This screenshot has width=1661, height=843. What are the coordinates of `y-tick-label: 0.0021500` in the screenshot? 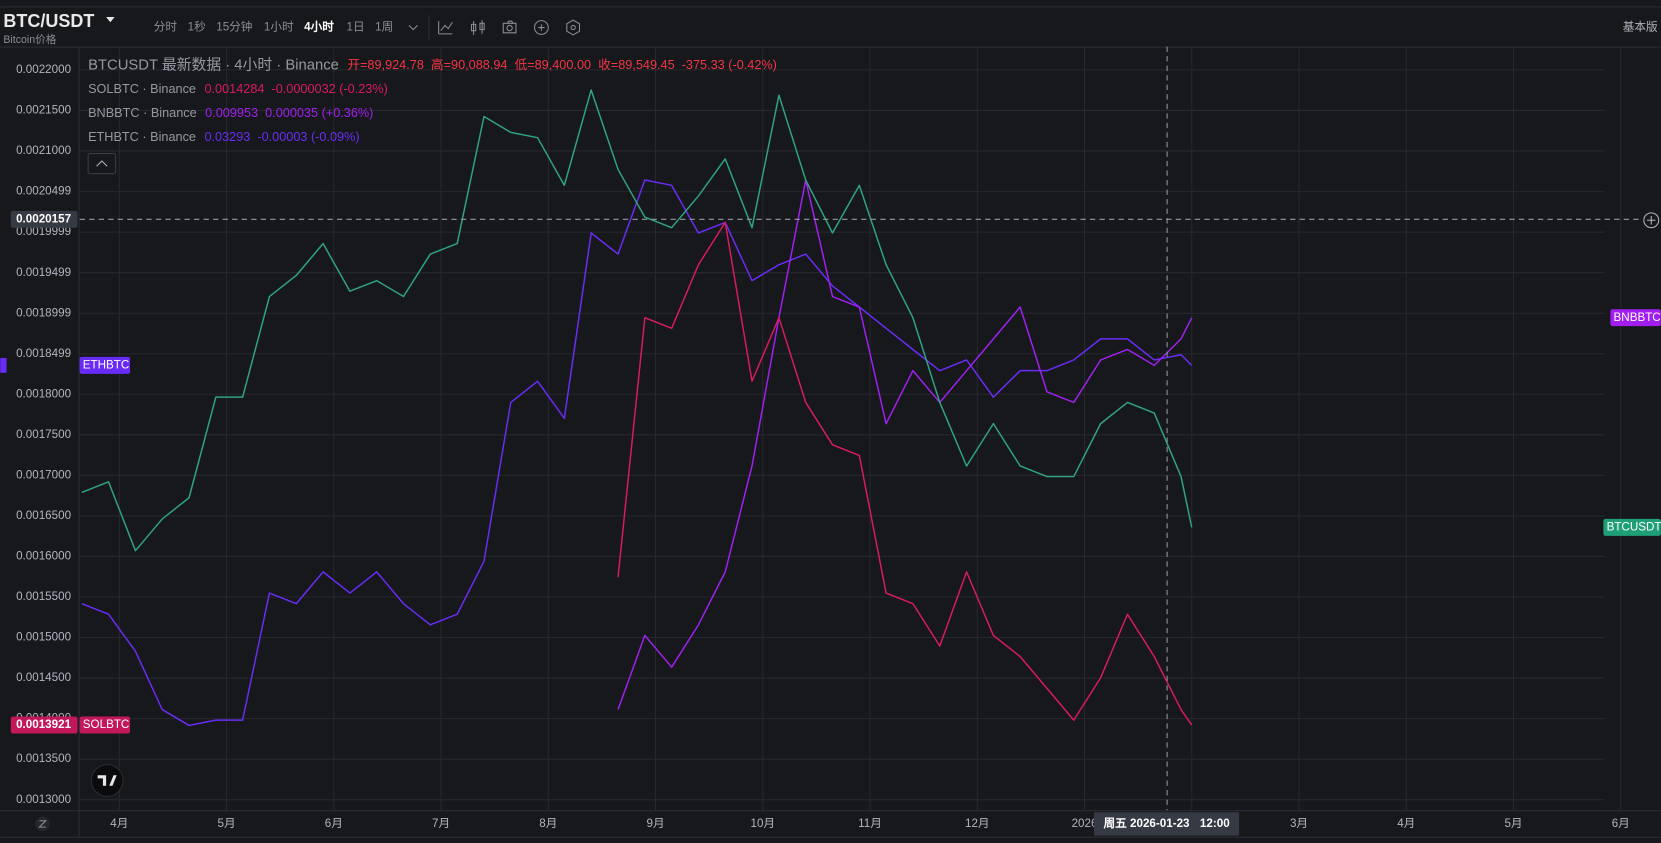 It's located at (43, 109).